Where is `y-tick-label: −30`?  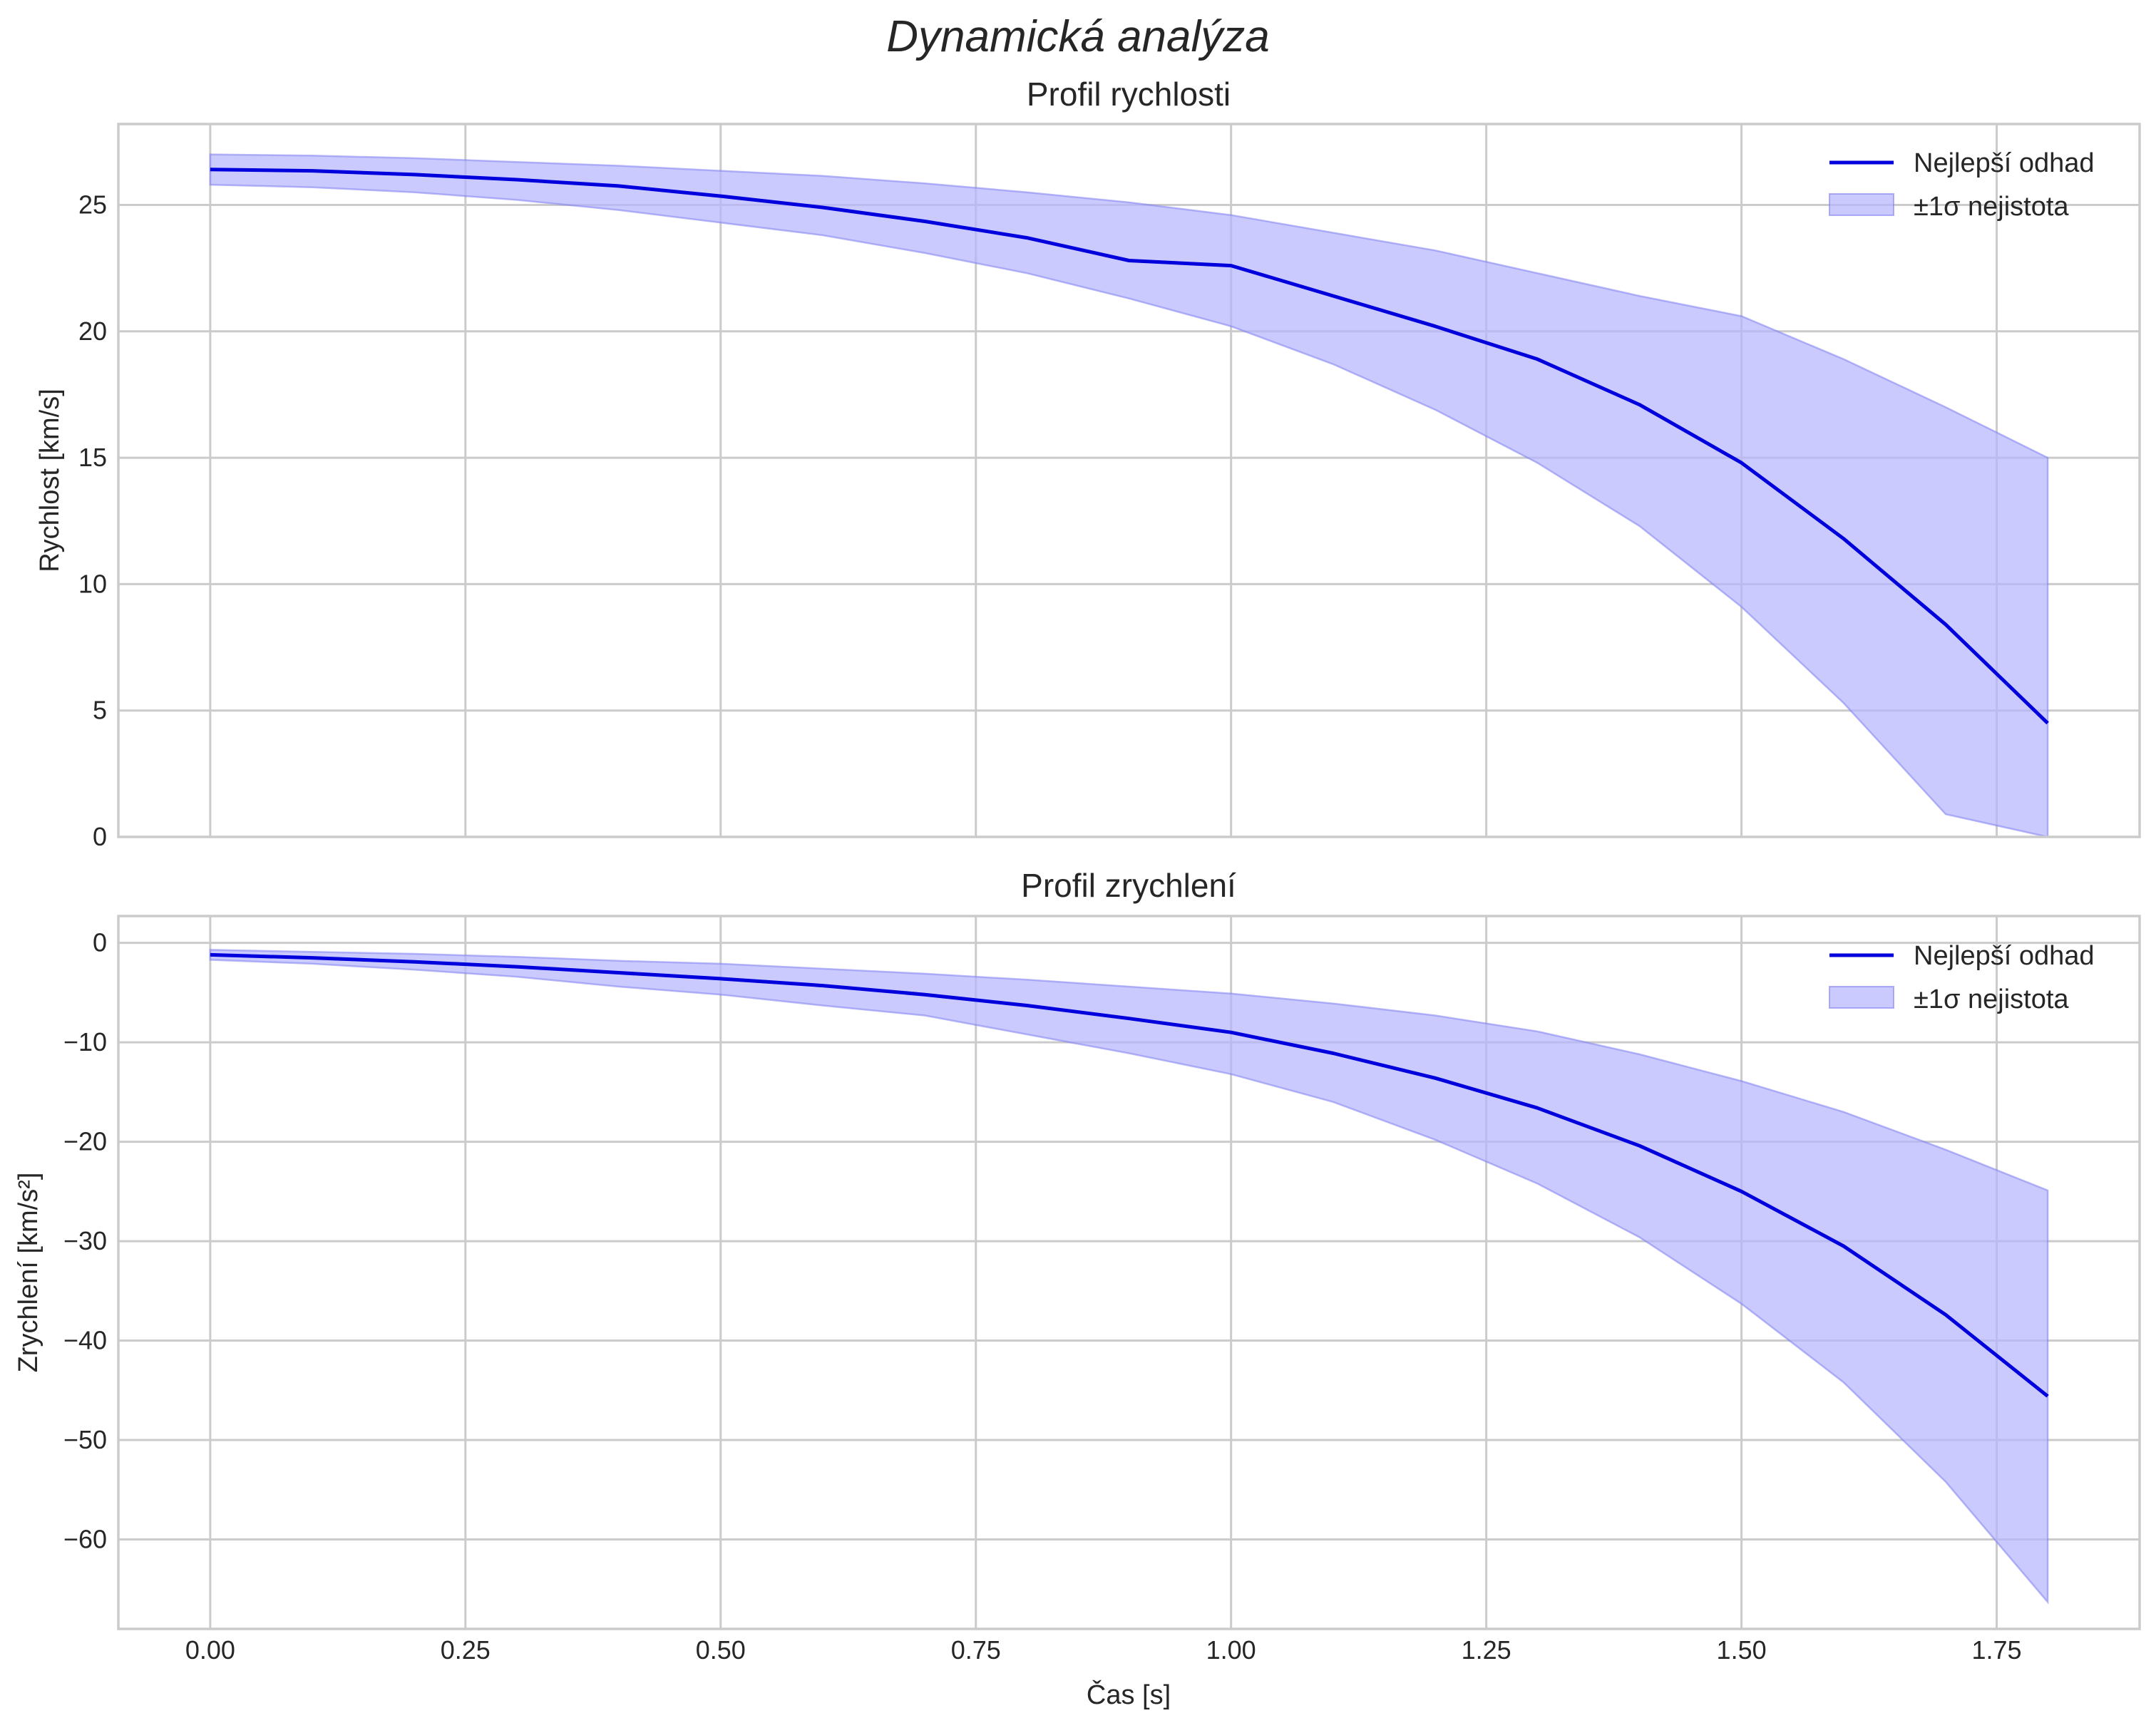 y-tick-label: −30 is located at coordinates (85, 1240).